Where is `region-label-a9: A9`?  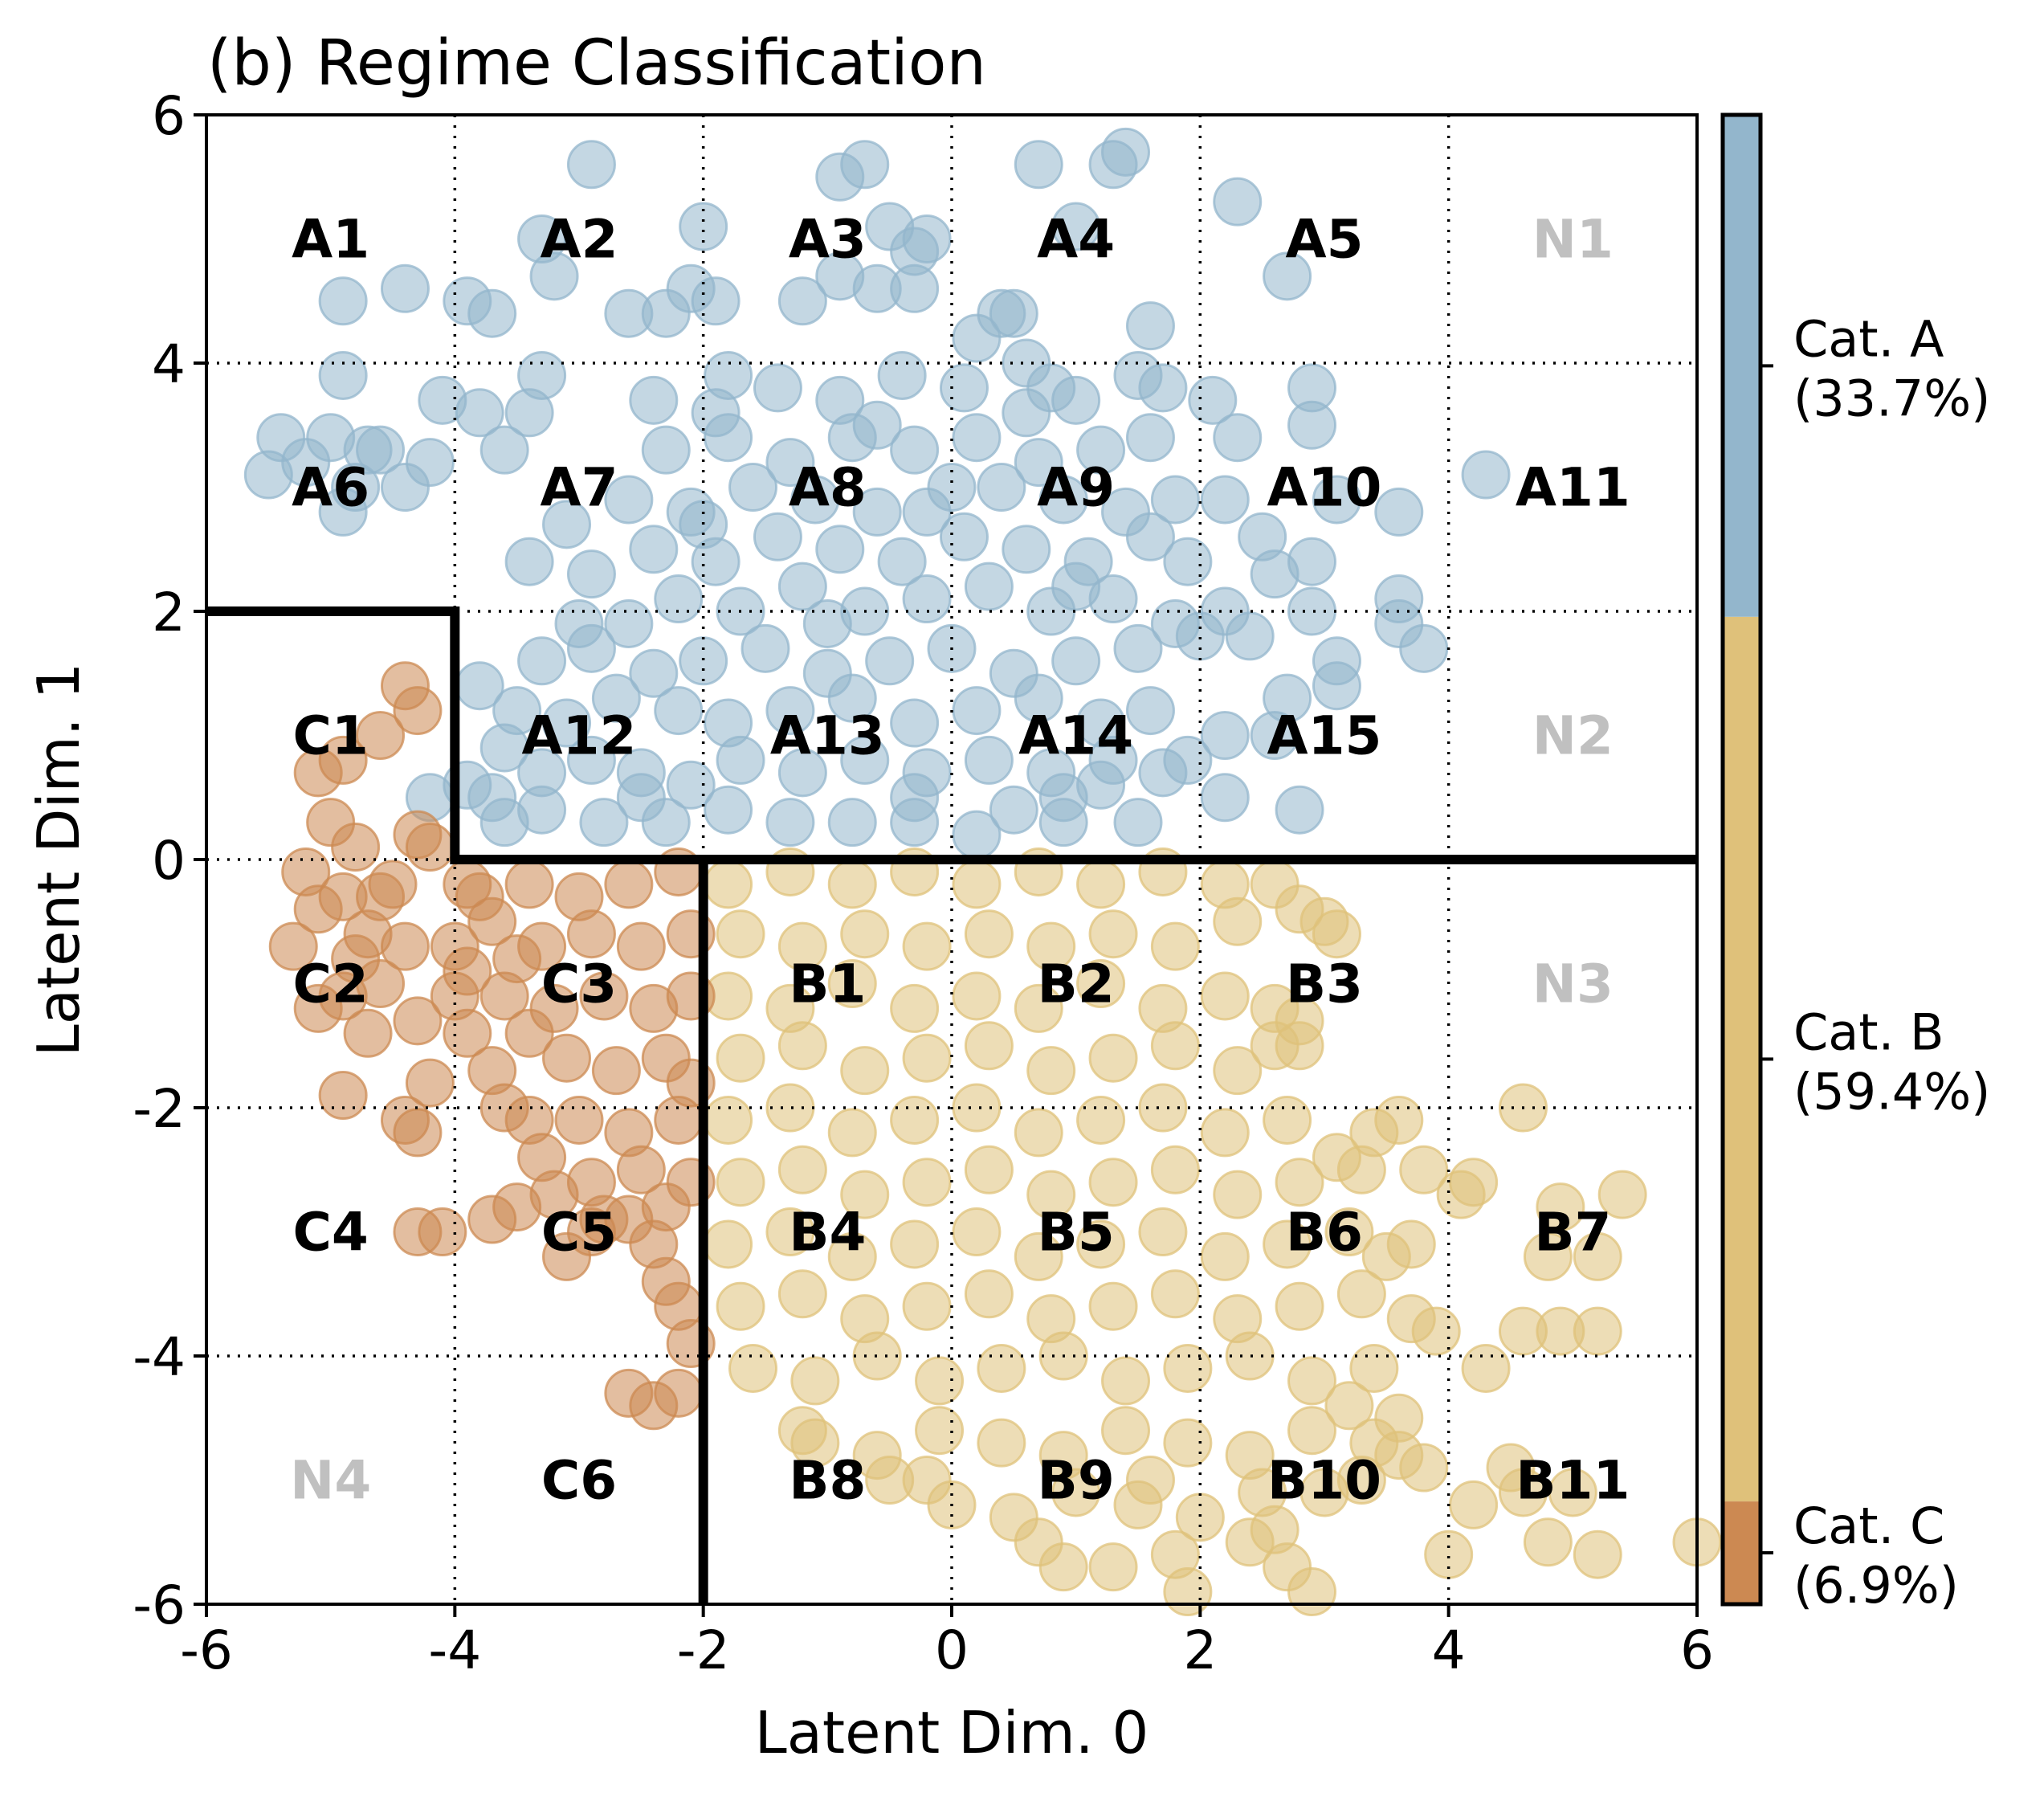 region-label-a9: A9 is located at coordinates (1076, 488).